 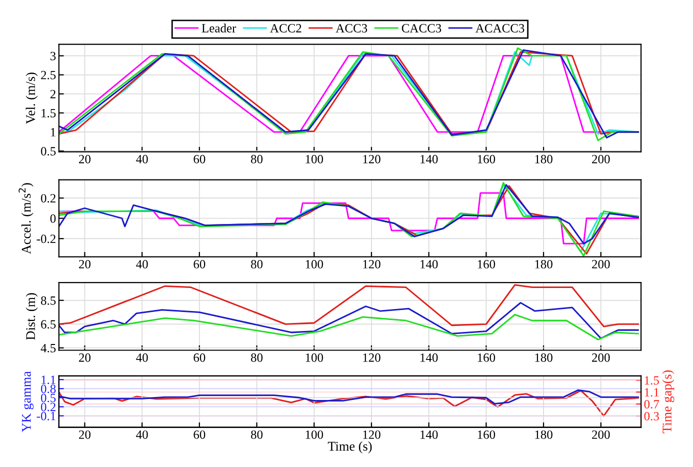 I want to click on y-tick-label: 8.5, so click(x=48, y=300).